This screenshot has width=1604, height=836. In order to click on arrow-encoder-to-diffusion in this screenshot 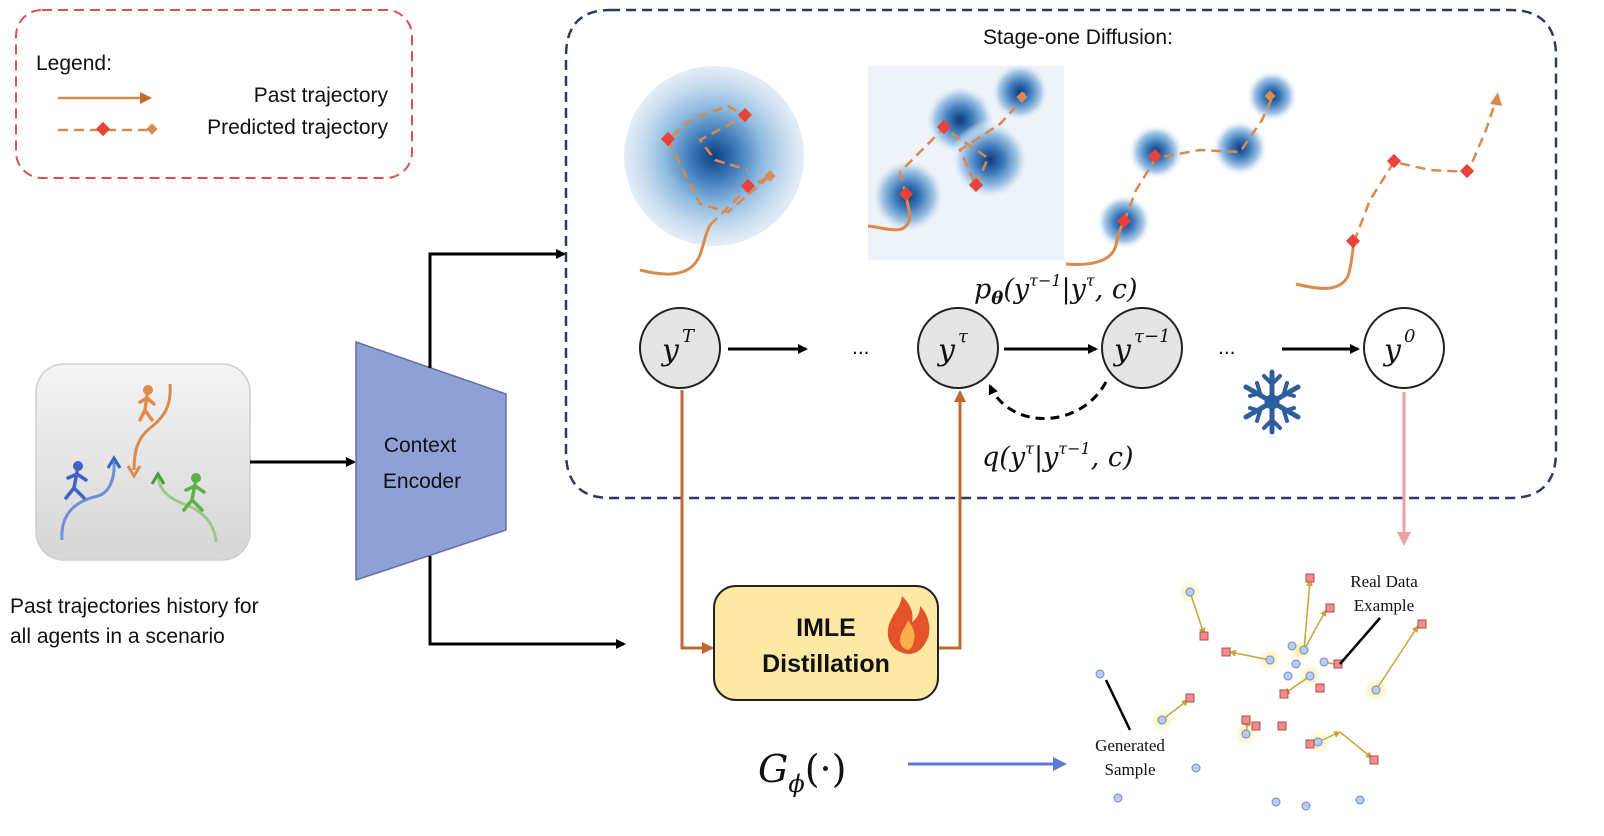, I will do `click(497, 308)`.